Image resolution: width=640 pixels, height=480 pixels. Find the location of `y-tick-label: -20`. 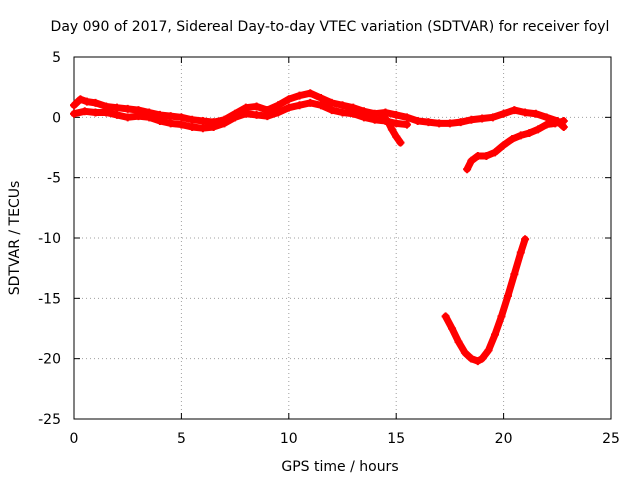

y-tick-label: -20 is located at coordinates (49, 360).